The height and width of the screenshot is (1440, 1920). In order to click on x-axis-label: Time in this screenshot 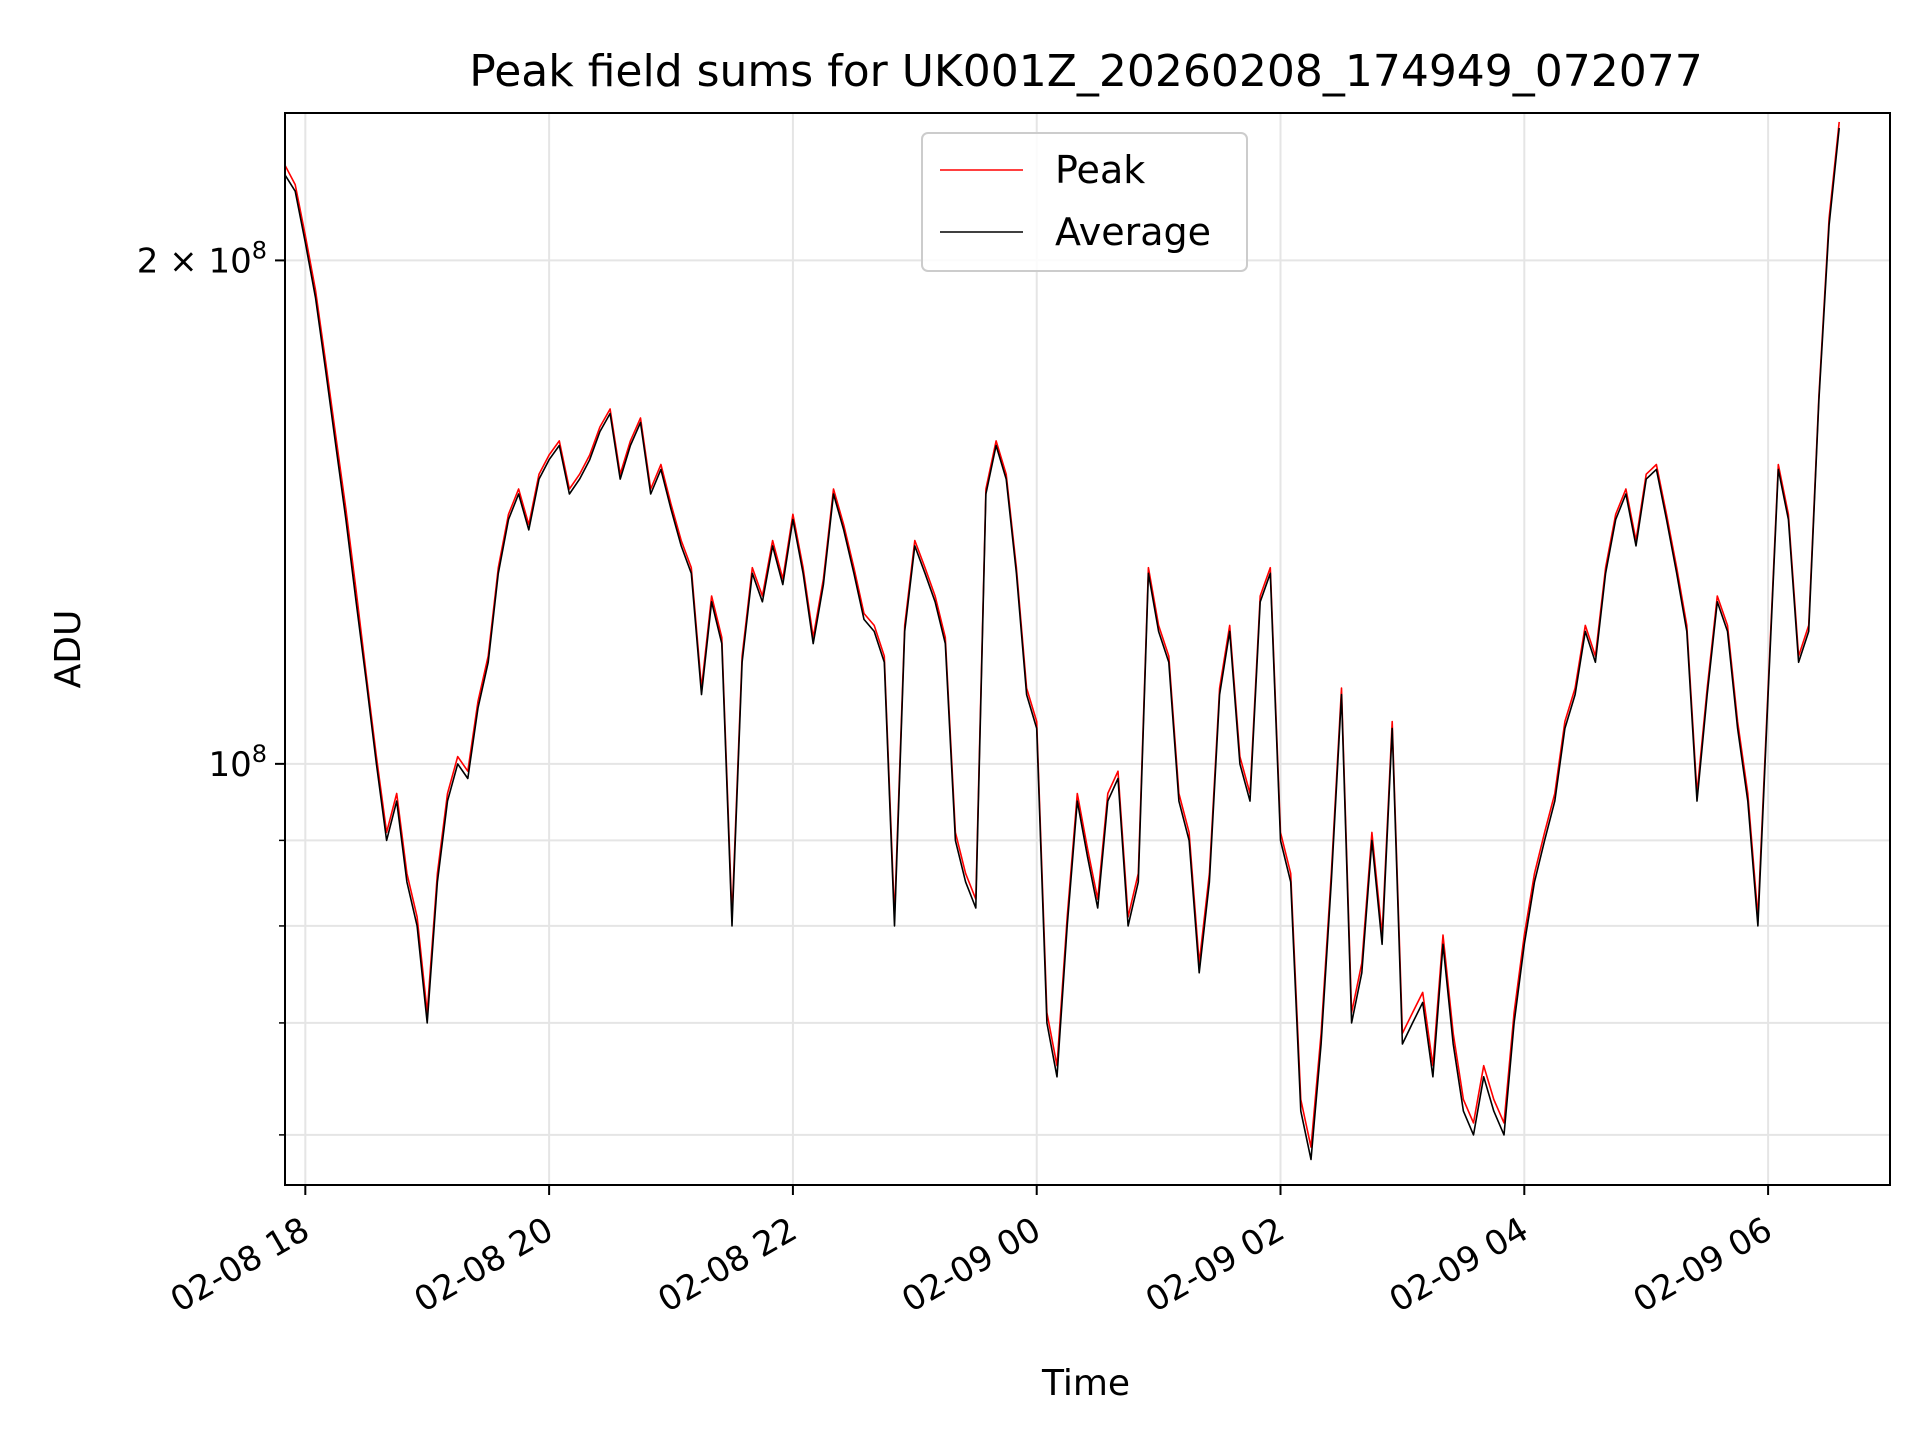, I will do `click(1085, 1383)`.